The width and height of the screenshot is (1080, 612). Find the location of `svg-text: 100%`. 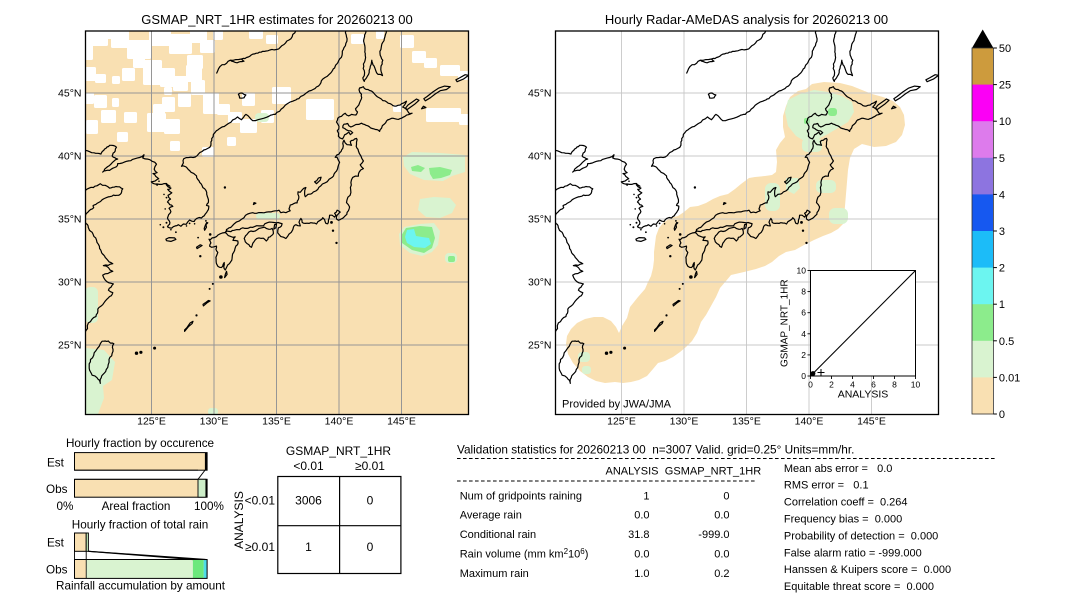

svg-text: 100% is located at coordinates (209, 506).